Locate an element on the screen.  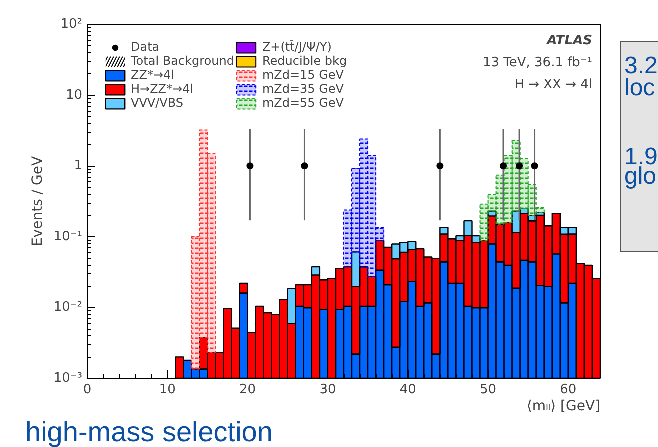
y-tick-label: 10⁻³ is located at coordinates (68, 378).